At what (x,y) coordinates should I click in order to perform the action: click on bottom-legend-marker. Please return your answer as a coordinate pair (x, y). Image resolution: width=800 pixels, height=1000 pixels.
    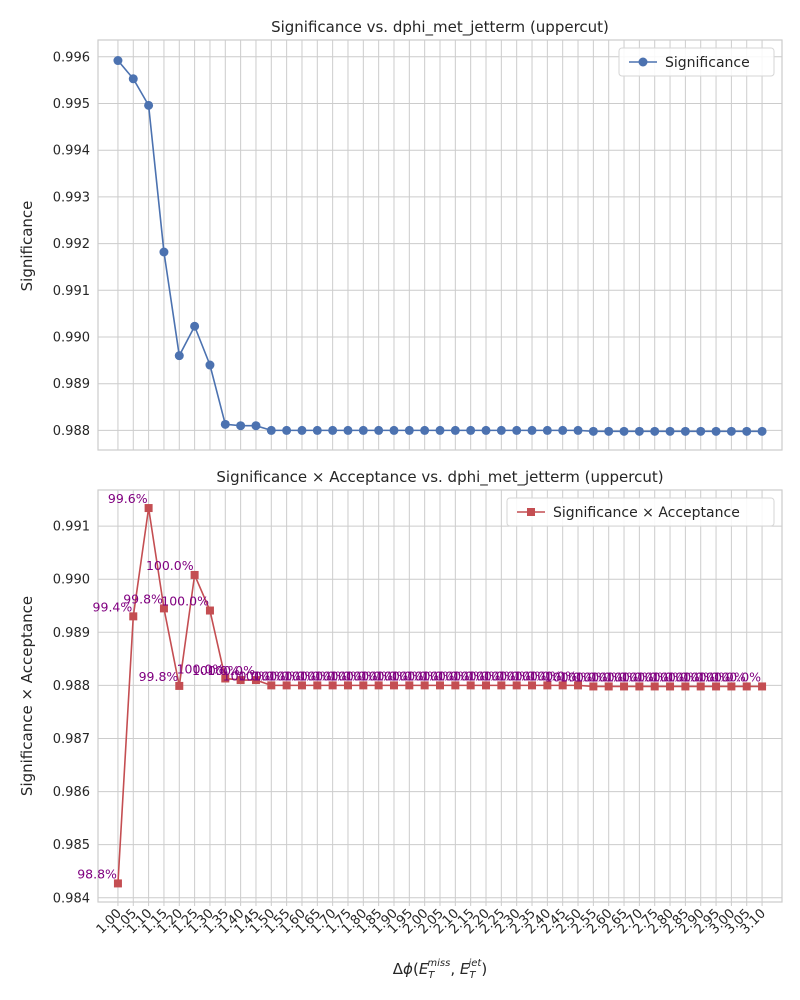
    Looking at the image, I should click on (531, 512).